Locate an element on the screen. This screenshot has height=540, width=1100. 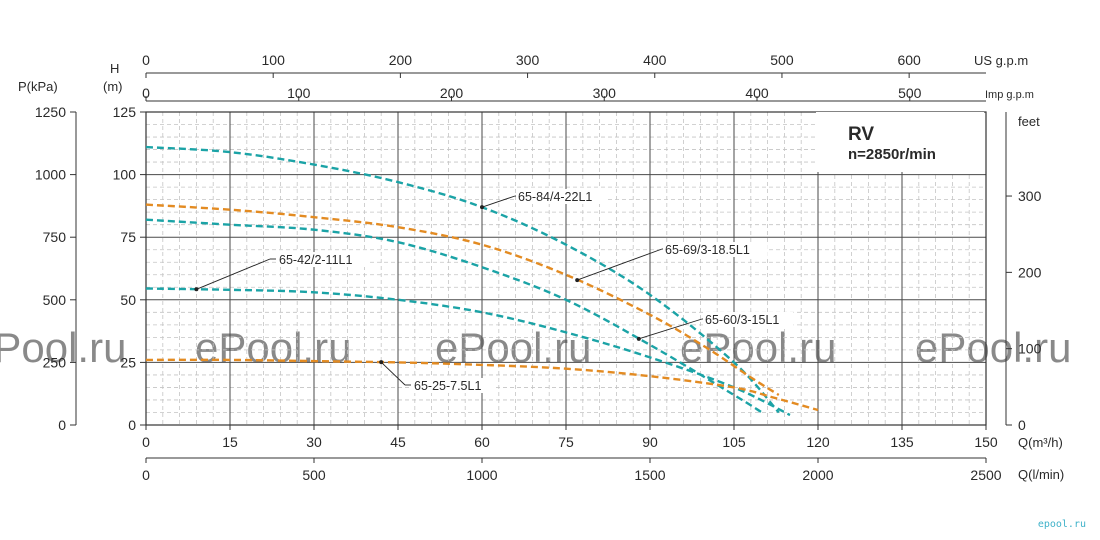
y-tick-label-m: 100 is located at coordinates (125, 175).